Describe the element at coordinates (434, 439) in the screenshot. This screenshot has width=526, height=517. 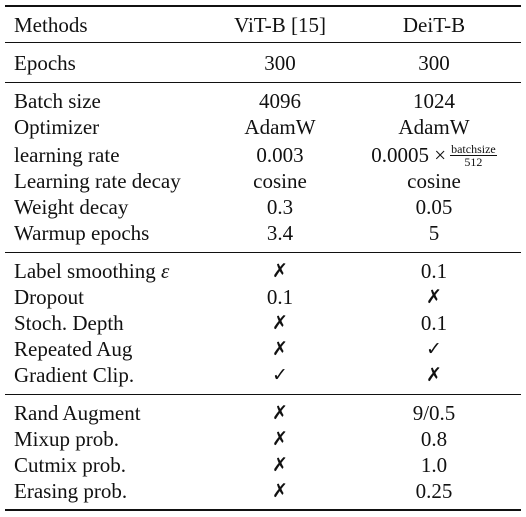
I see `deit-value: 0.8` at that location.